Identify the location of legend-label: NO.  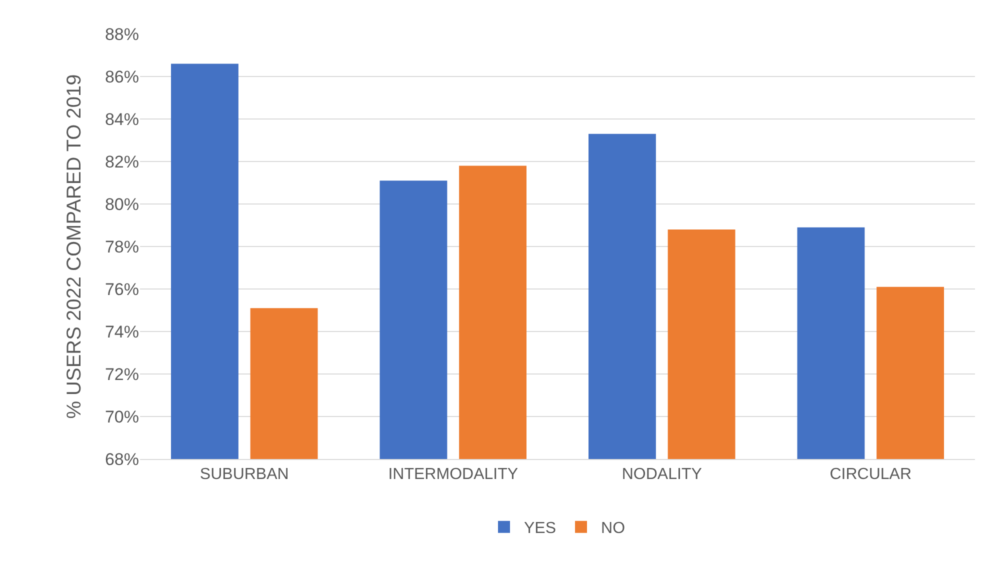
(613, 529).